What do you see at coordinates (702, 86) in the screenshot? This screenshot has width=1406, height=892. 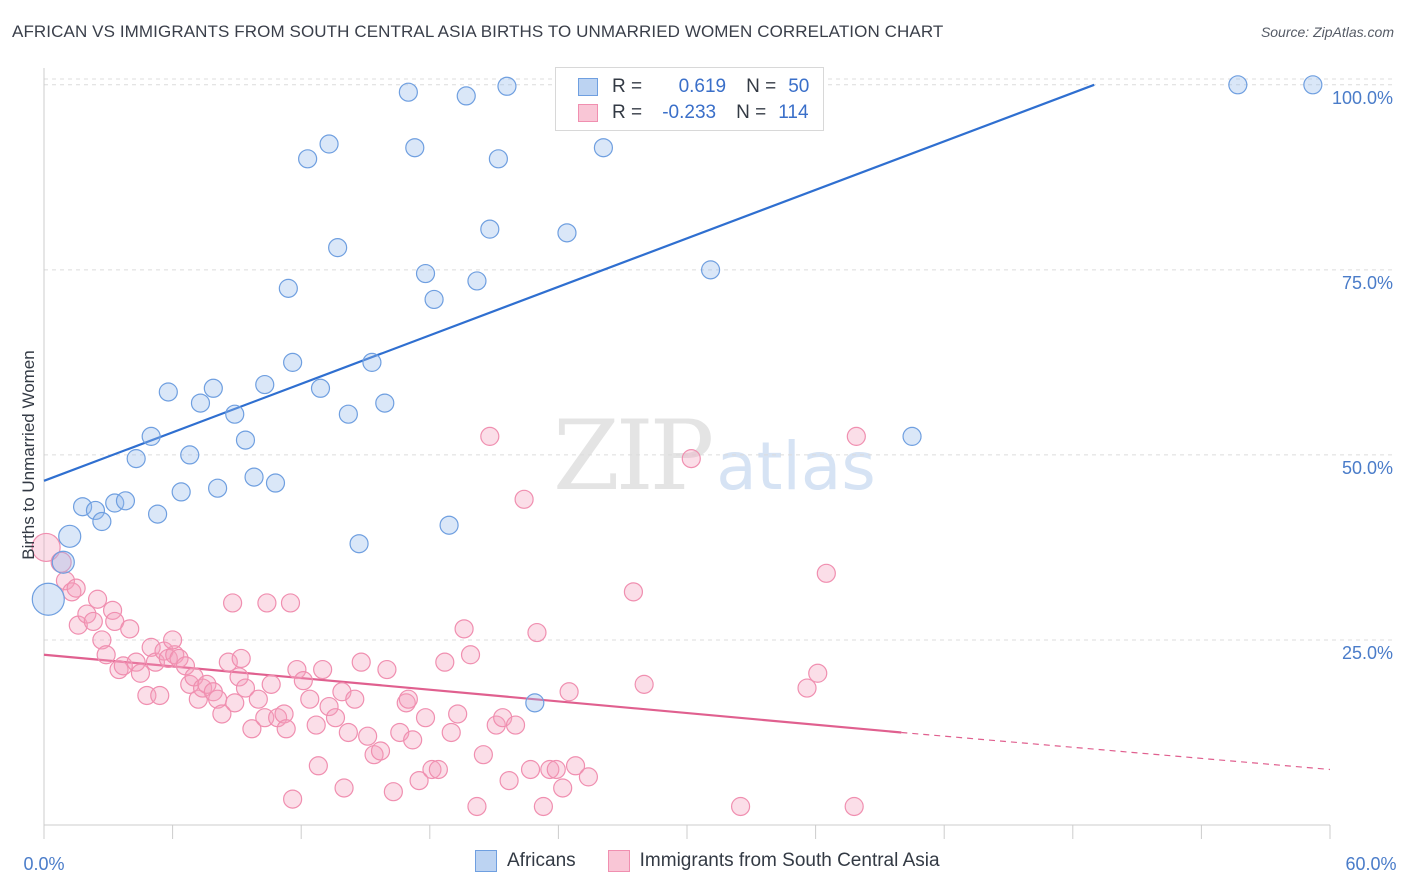 I see `legend-r-value: 0.619` at bounding box center [702, 86].